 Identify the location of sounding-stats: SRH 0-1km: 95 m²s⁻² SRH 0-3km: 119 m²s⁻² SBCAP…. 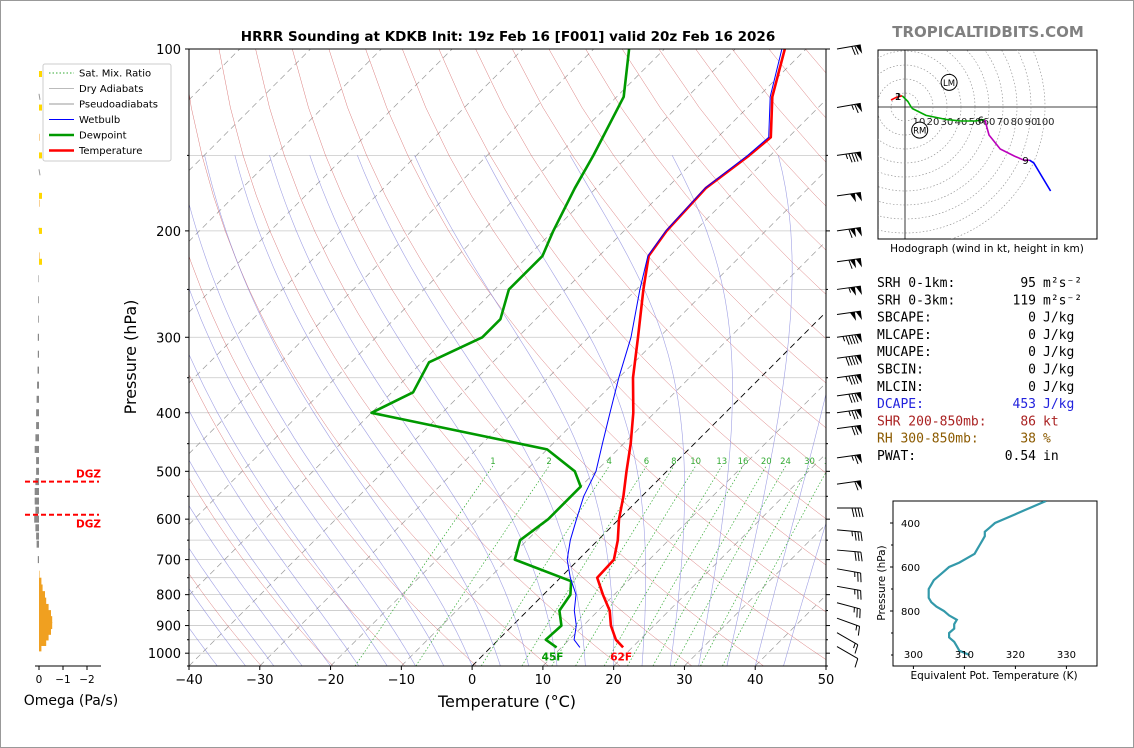
(979, 370).